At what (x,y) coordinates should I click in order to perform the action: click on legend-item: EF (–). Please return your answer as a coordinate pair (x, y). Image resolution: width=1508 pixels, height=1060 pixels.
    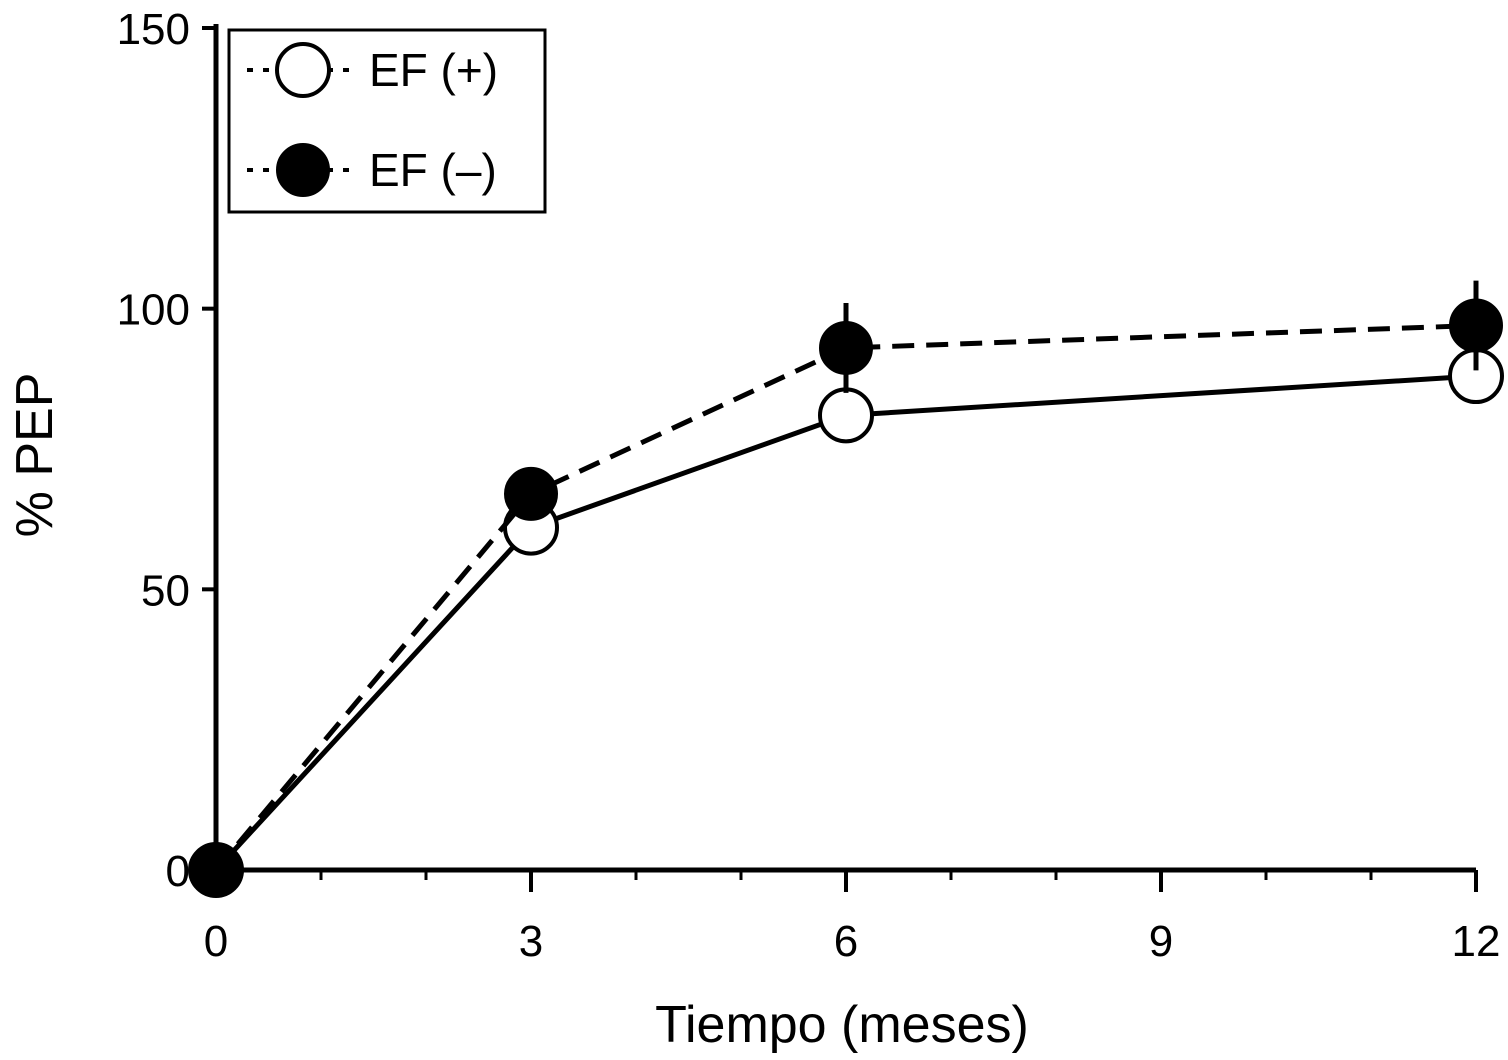
    Looking at the image, I should click on (372, 170).